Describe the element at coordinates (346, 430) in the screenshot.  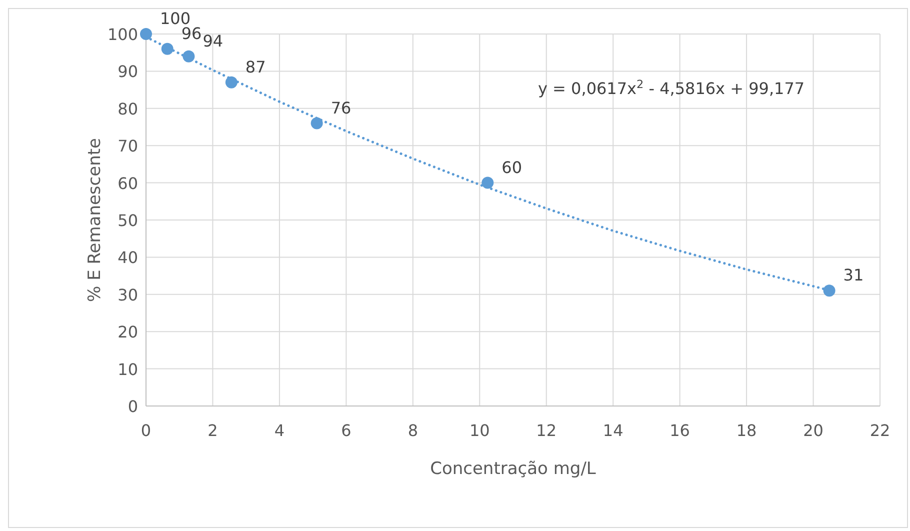
I see `x-tick-label: 6` at that location.